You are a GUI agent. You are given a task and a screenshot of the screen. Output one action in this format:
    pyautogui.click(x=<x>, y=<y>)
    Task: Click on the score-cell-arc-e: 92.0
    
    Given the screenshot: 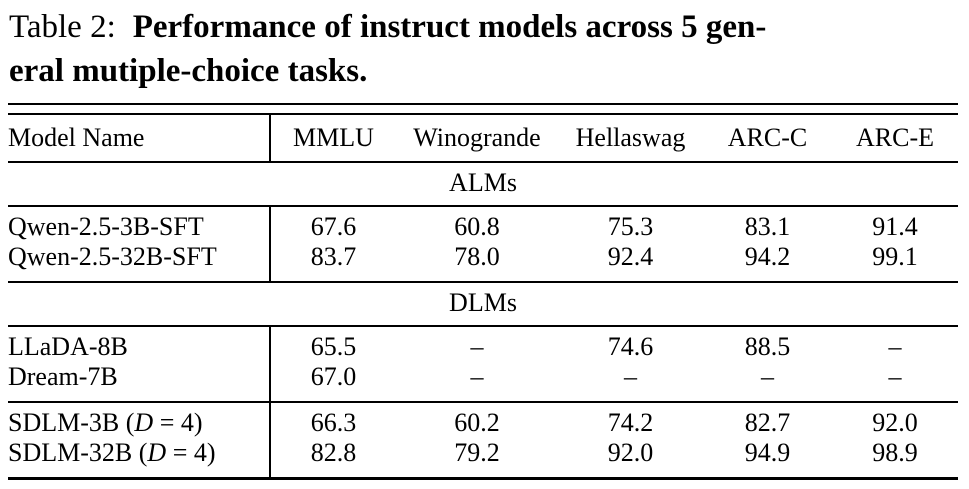 What is the action you would take?
    pyautogui.click(x=895, y=419)
    